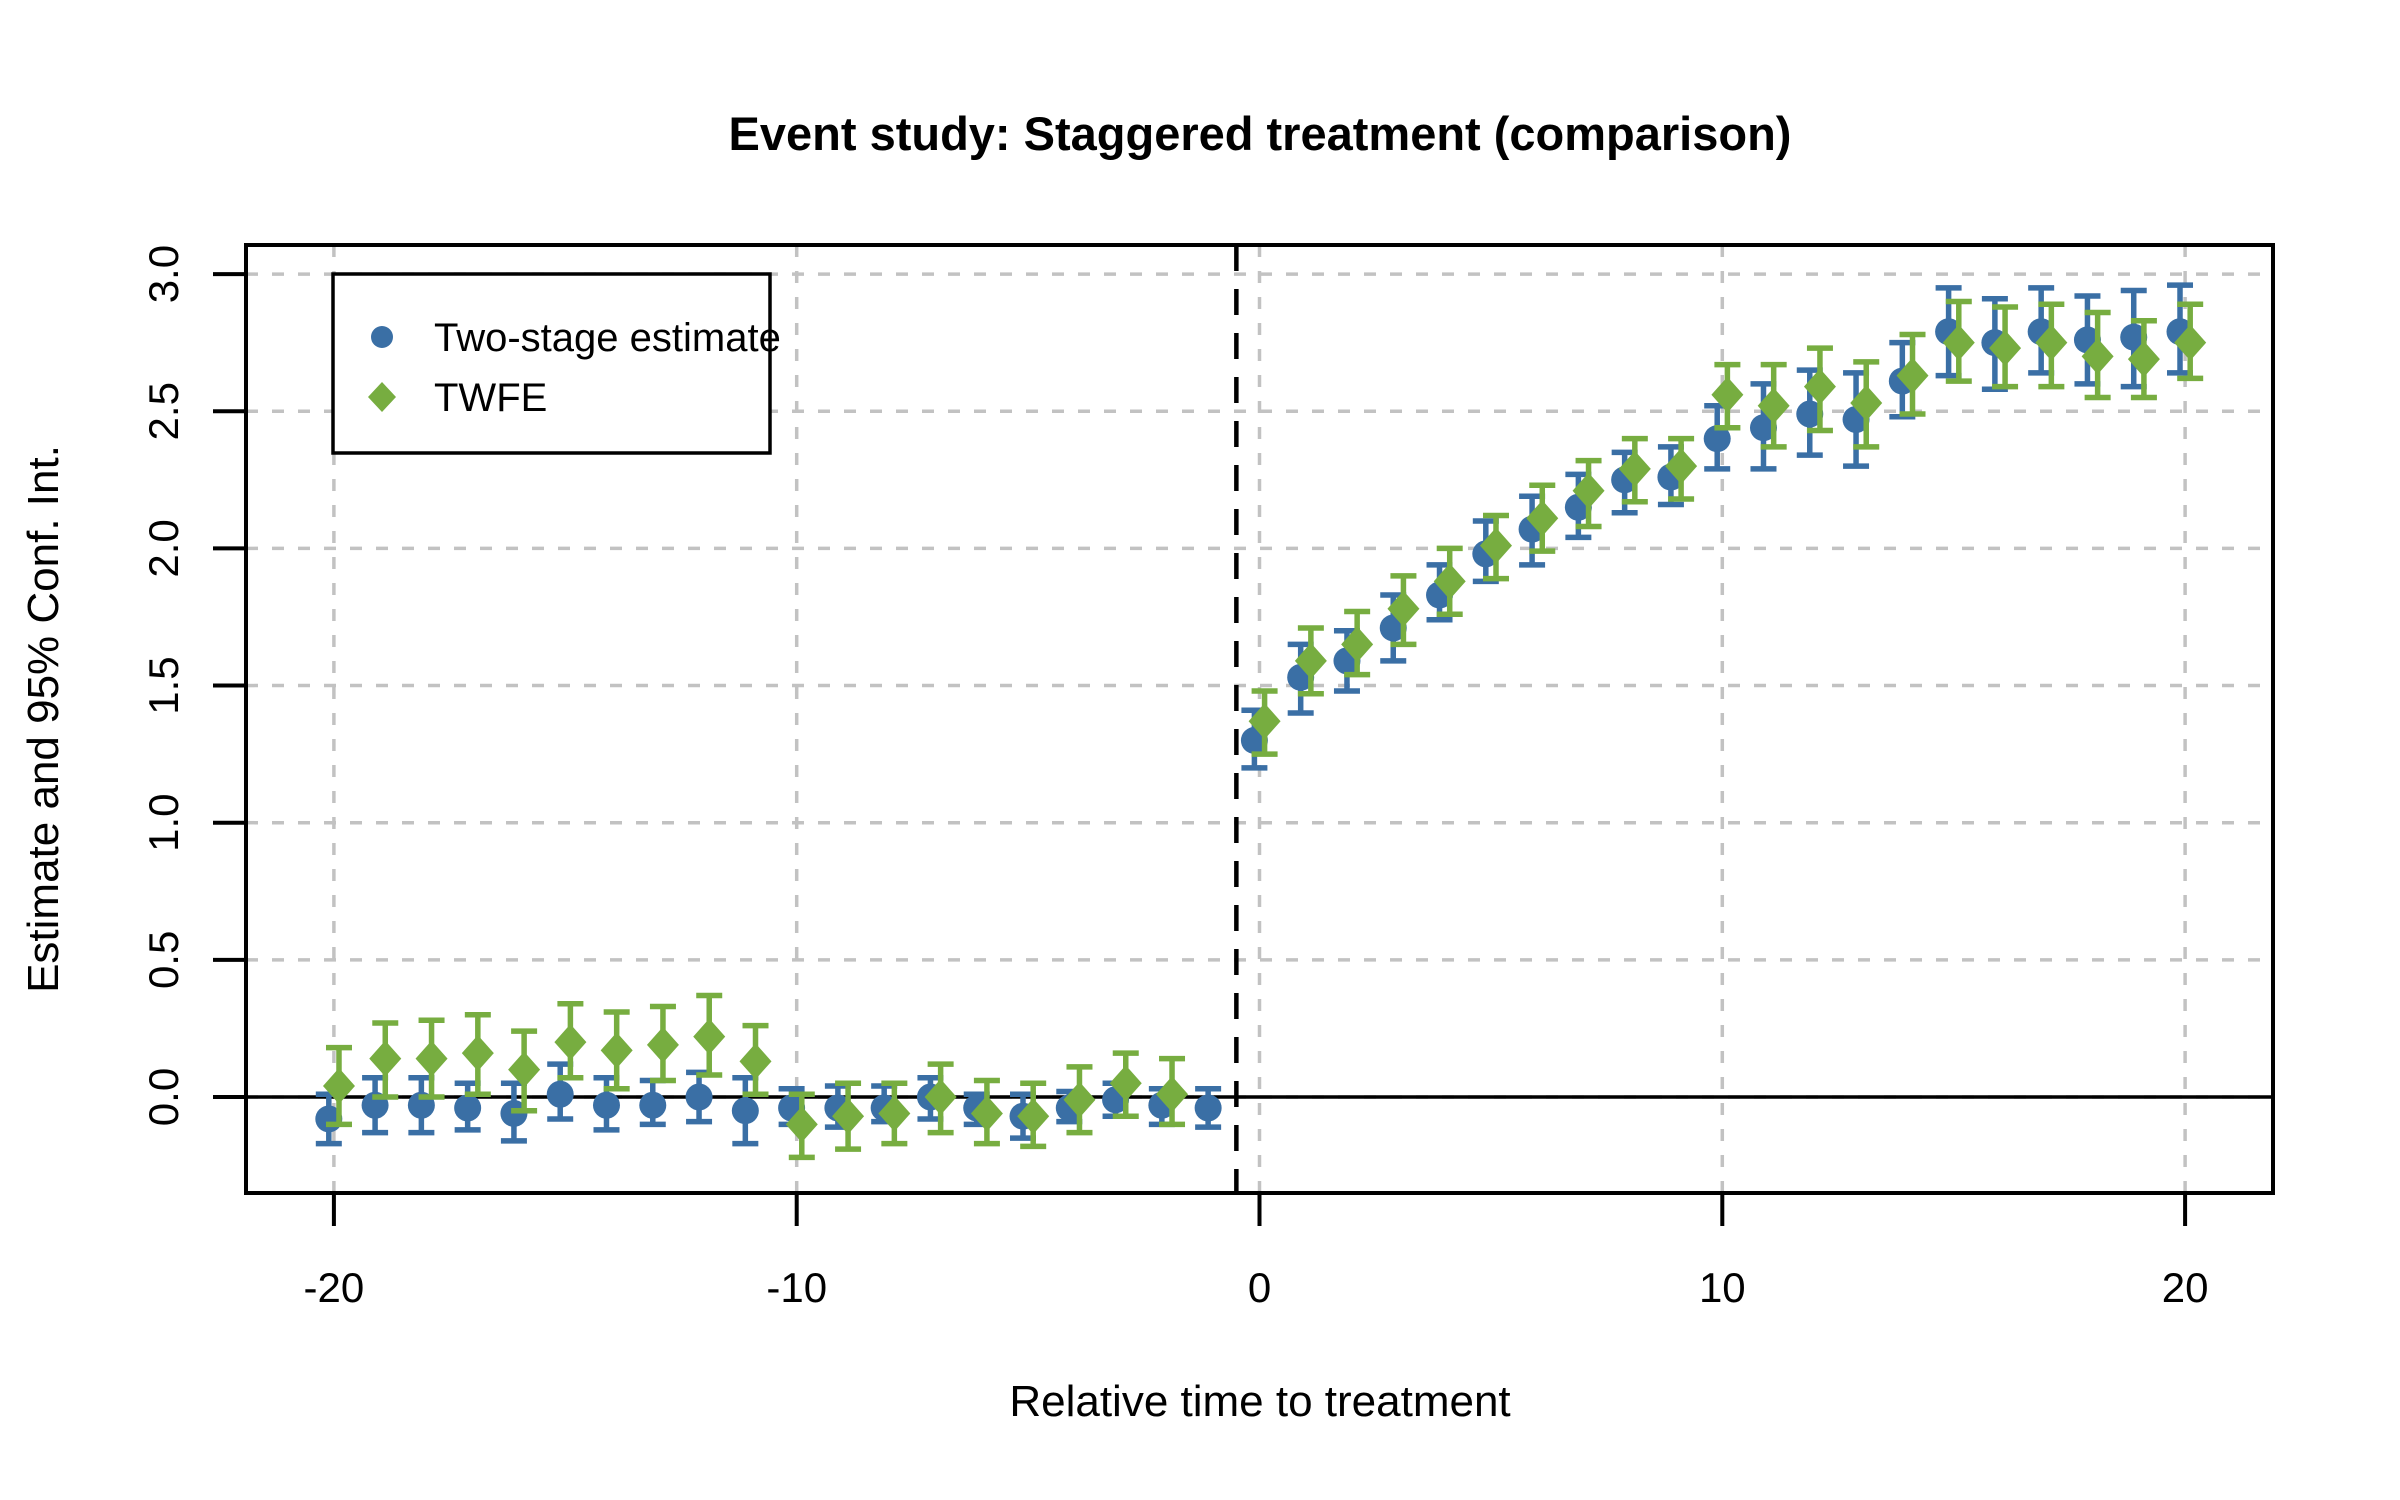 This screenshot has width=2400, height=1500. I want to click on y-tick-label: 3.0, so click(163, 274).